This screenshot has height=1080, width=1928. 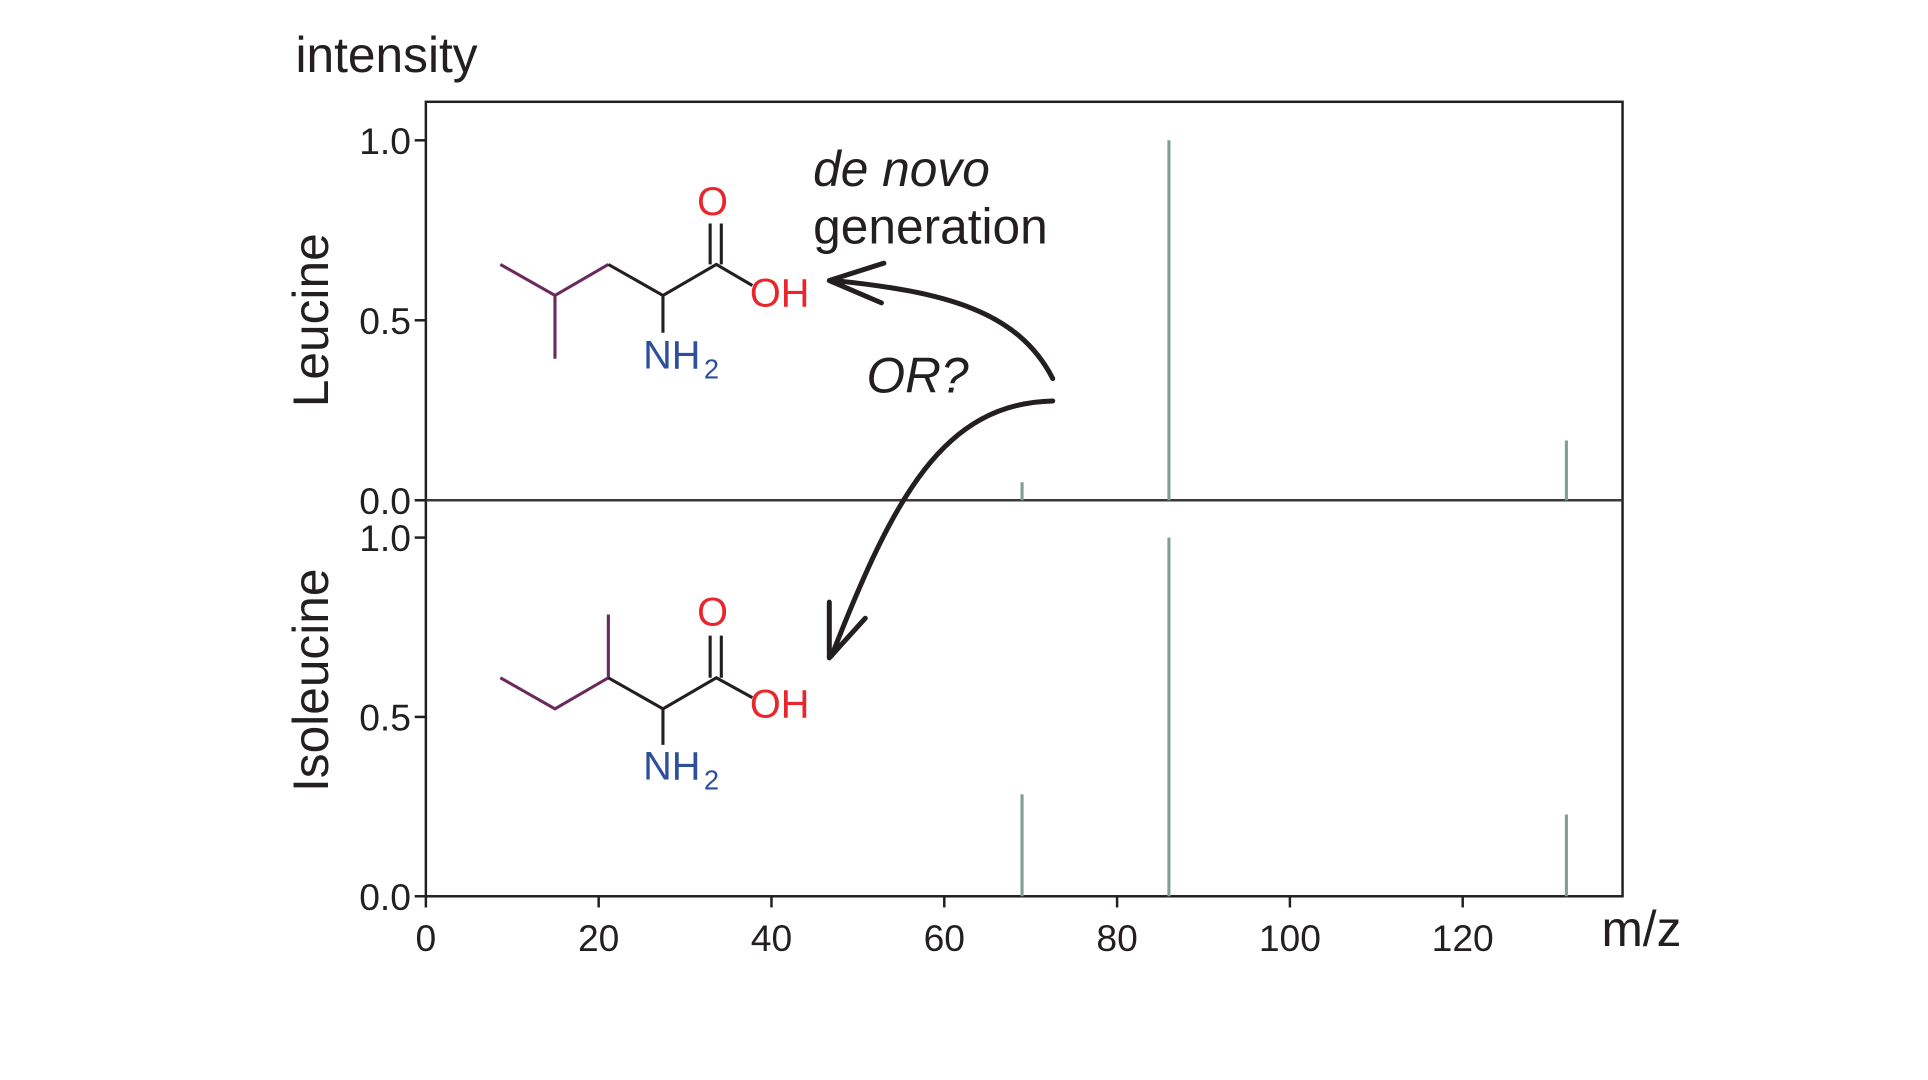 What do you see at coordinates (930, 226) in the screenshot?
I see `annotation: generation` at bounding box center [930, 226].